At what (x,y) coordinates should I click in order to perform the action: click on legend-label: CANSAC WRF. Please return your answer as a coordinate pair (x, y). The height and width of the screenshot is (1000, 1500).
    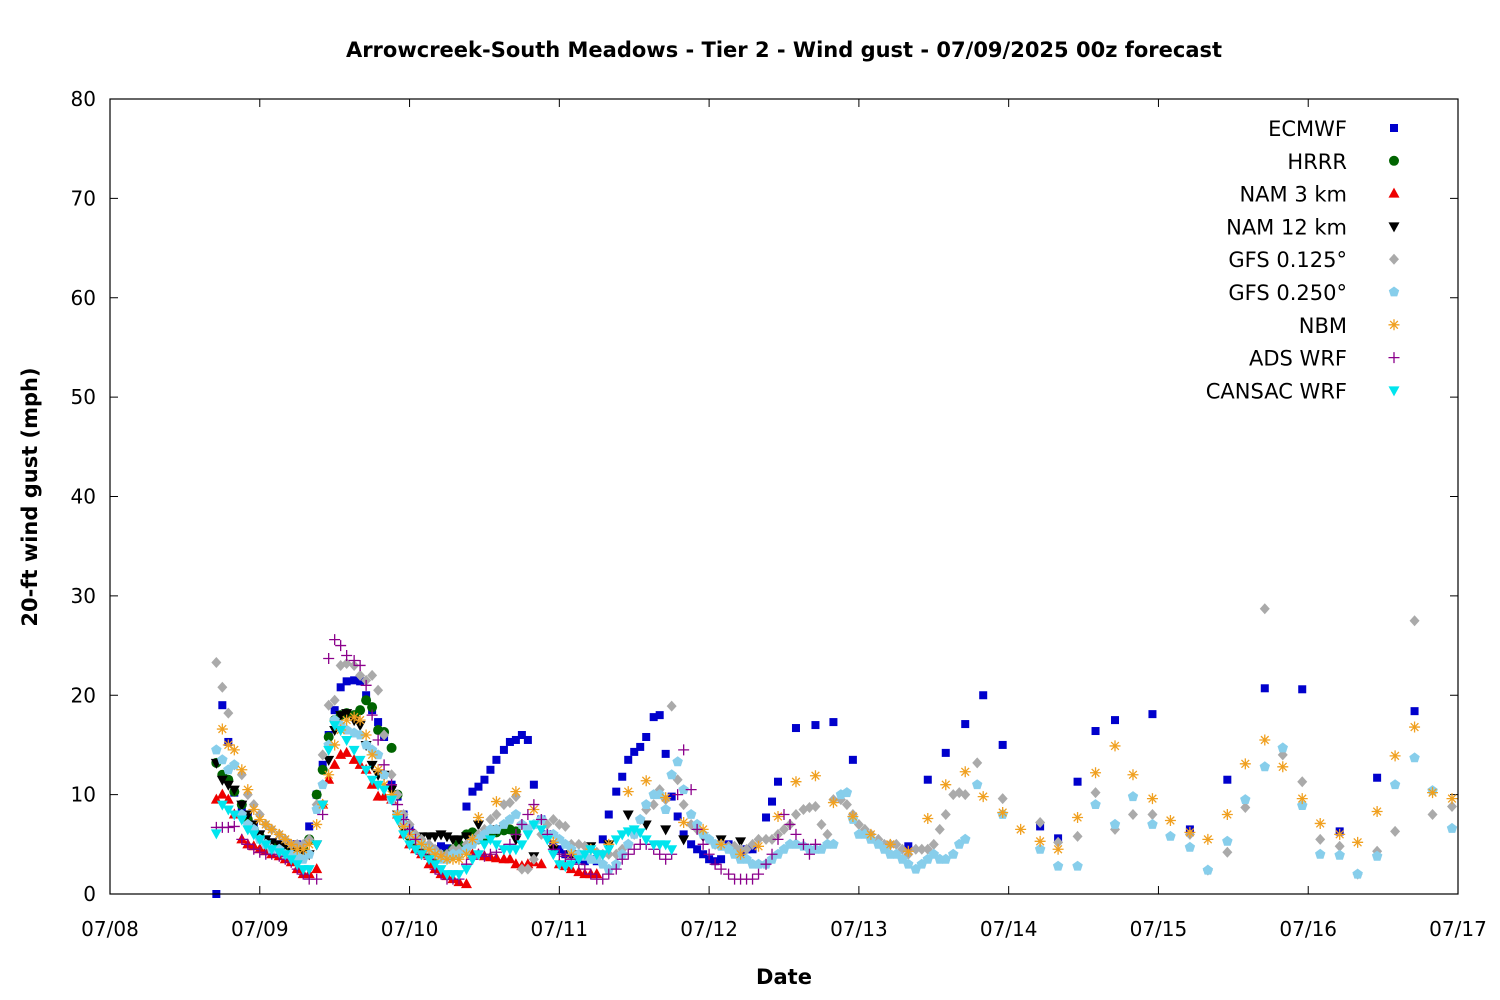
    Looking at the image, I should click on (1276, 391).